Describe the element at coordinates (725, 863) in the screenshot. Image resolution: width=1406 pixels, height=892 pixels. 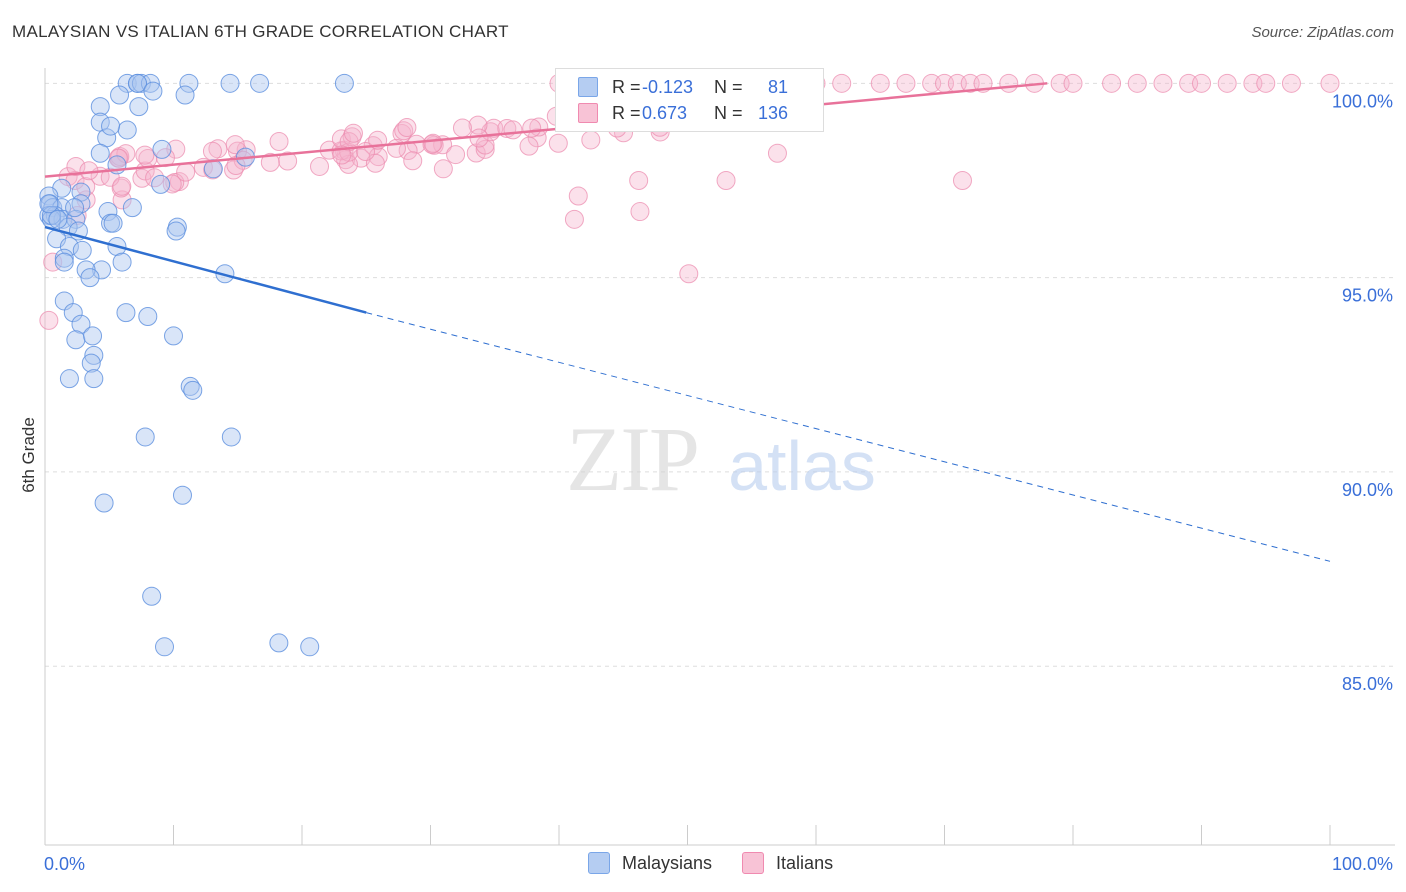
I see `series-legend: Malaysians Italians` at that location.